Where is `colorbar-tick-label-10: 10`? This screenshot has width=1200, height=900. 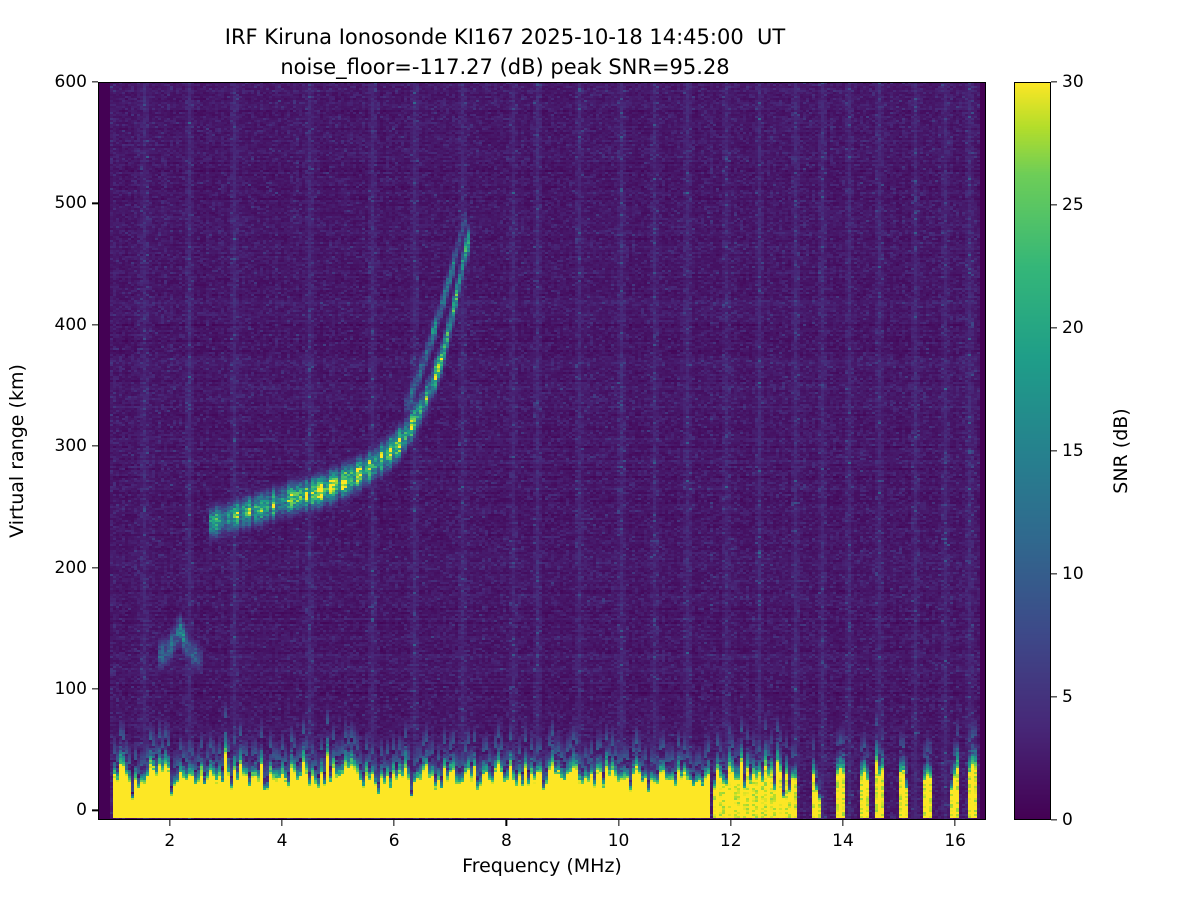 colorbar-tick-label-10: 10 is located at coordinates (1073, 574).